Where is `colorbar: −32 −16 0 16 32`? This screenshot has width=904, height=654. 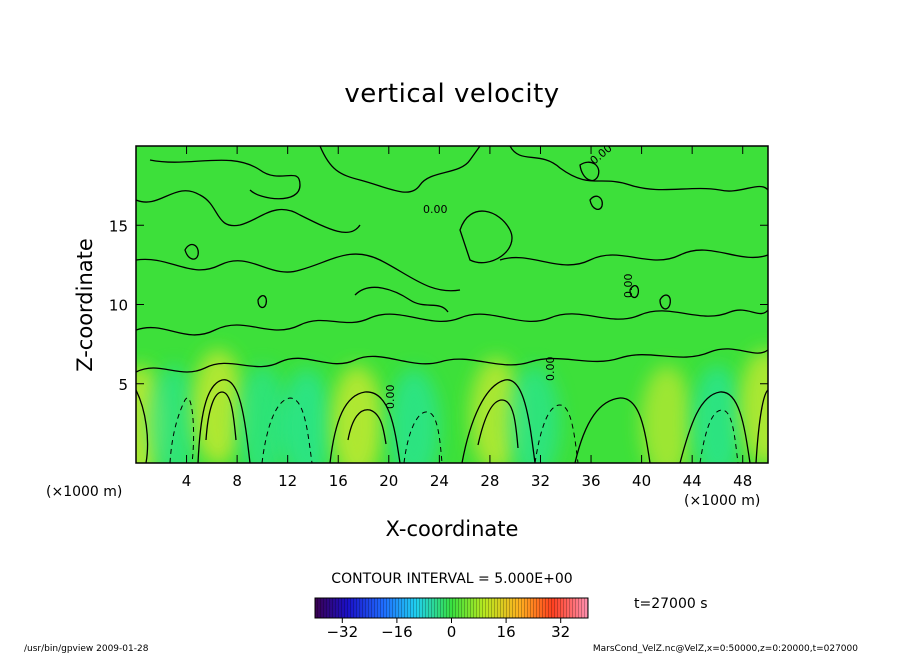
colorbar: −32 −16 0 16 32 is located at coordinates (451, 619).